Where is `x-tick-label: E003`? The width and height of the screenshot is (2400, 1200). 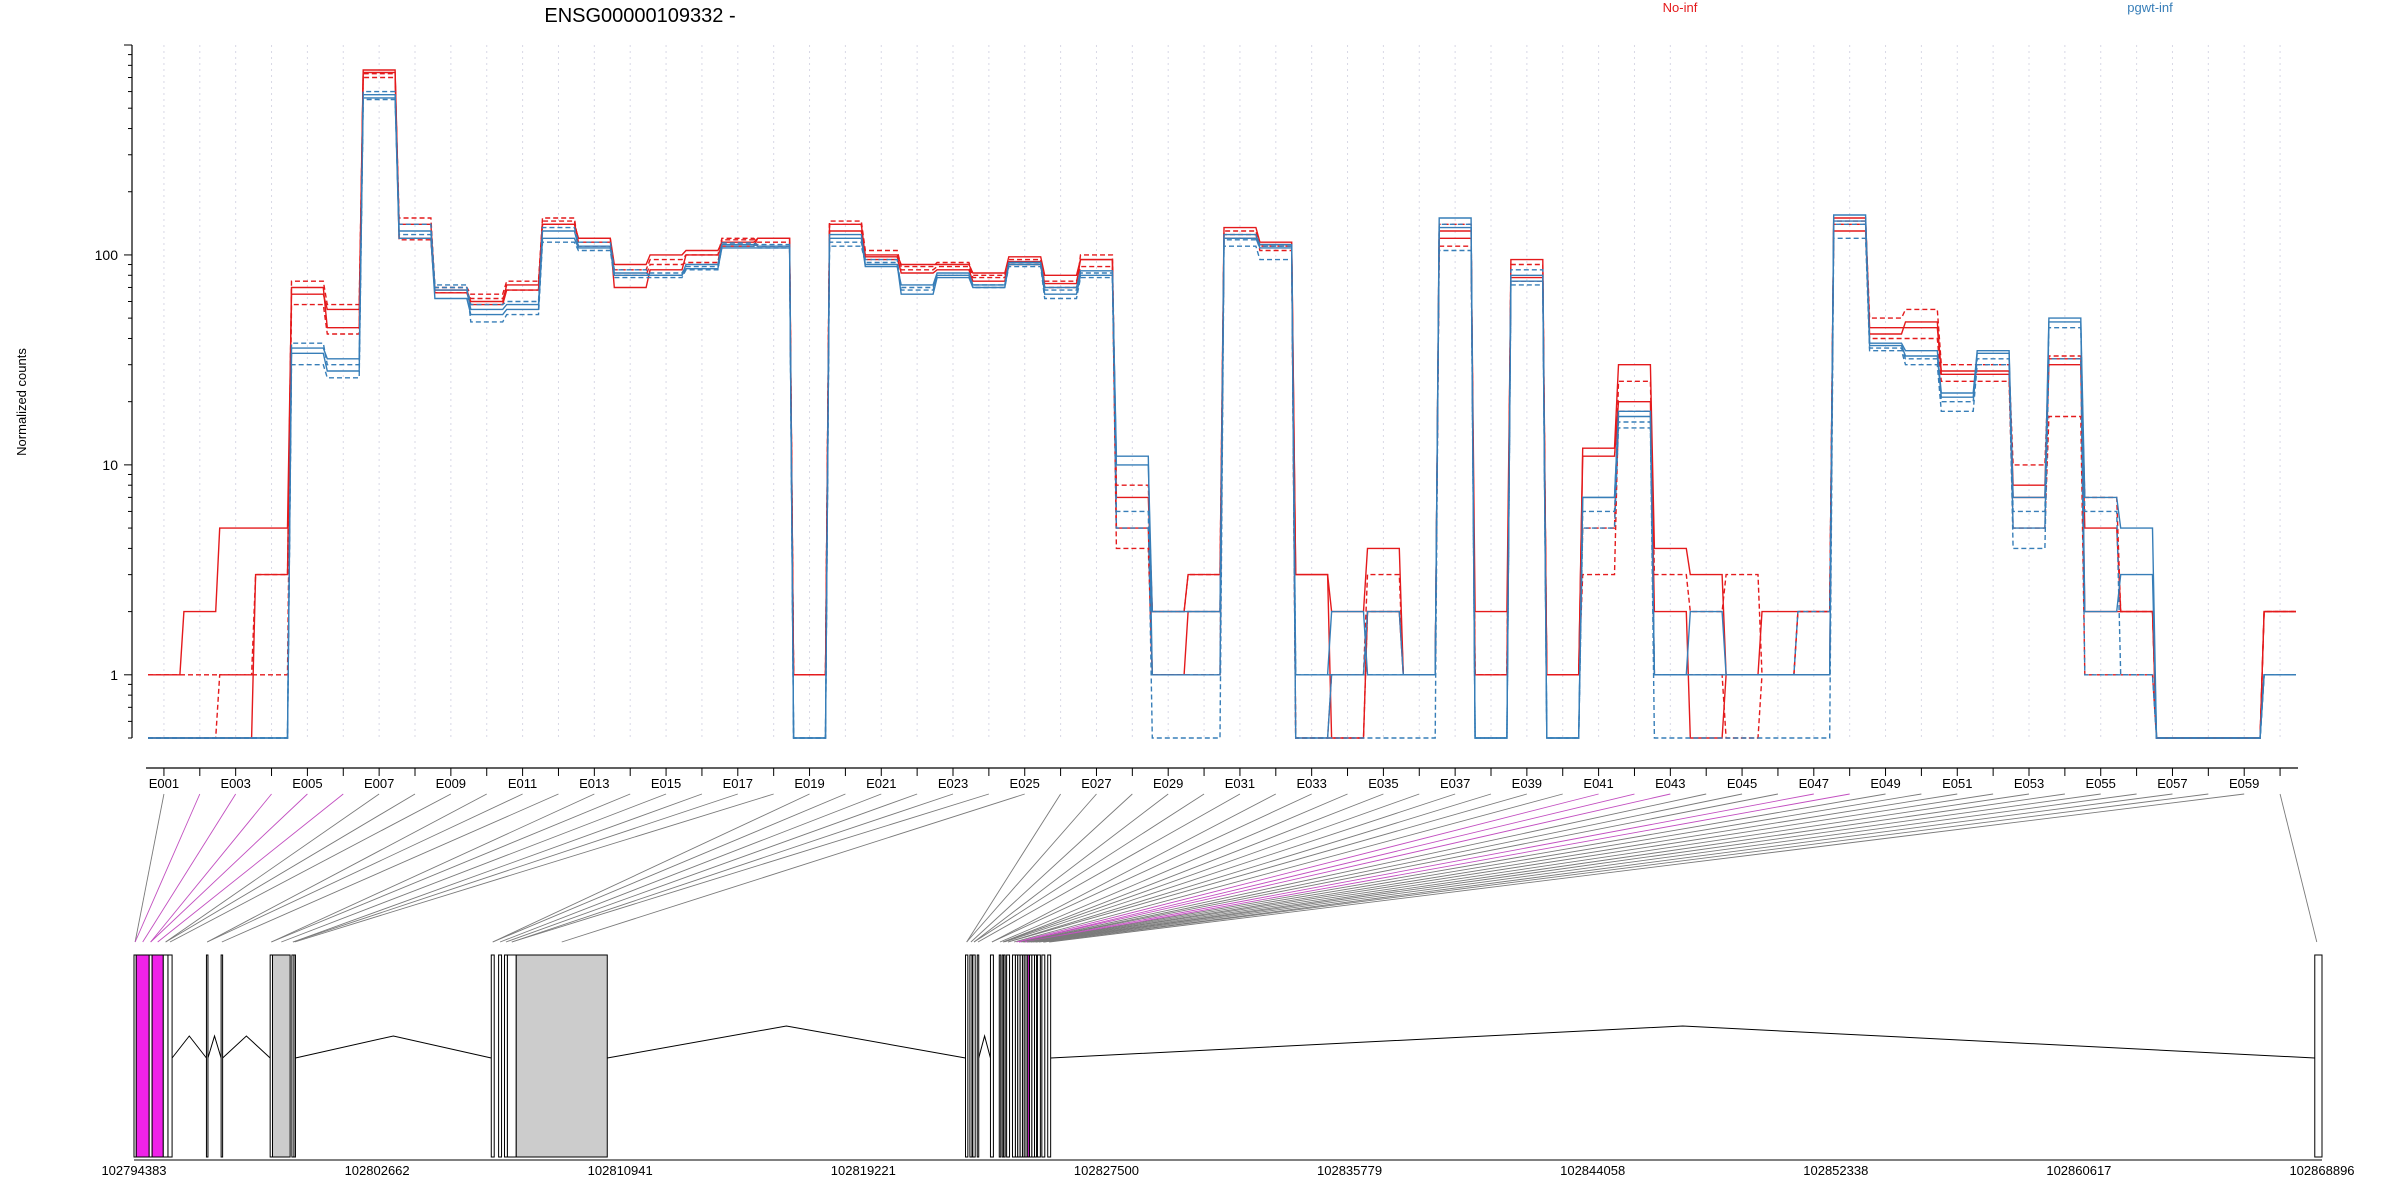 x-tick-label: E003 is located at coordinates (235, 783).